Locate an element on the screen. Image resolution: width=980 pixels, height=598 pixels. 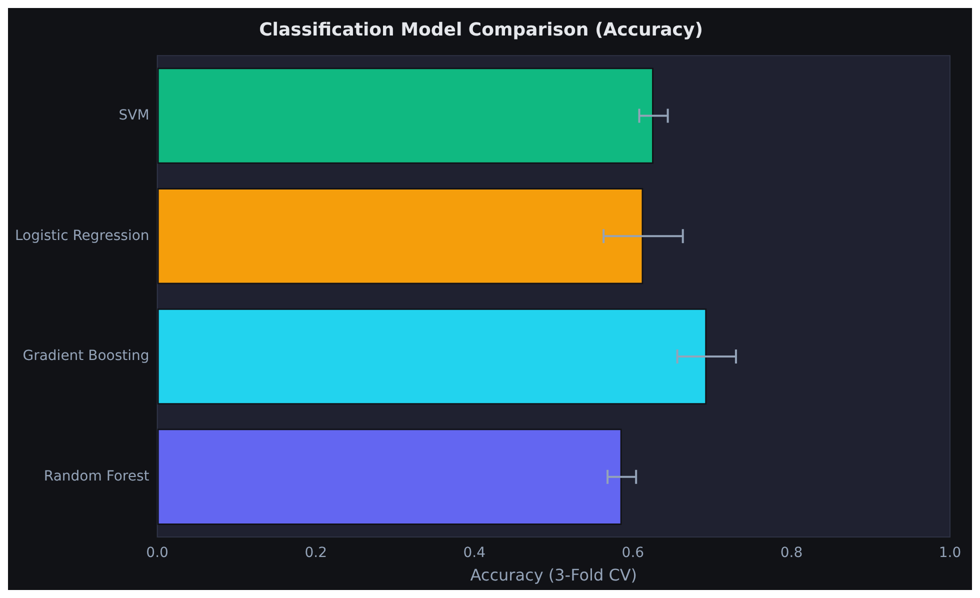
y-tick-label: Random Forest is located at coordinates (97, 476).